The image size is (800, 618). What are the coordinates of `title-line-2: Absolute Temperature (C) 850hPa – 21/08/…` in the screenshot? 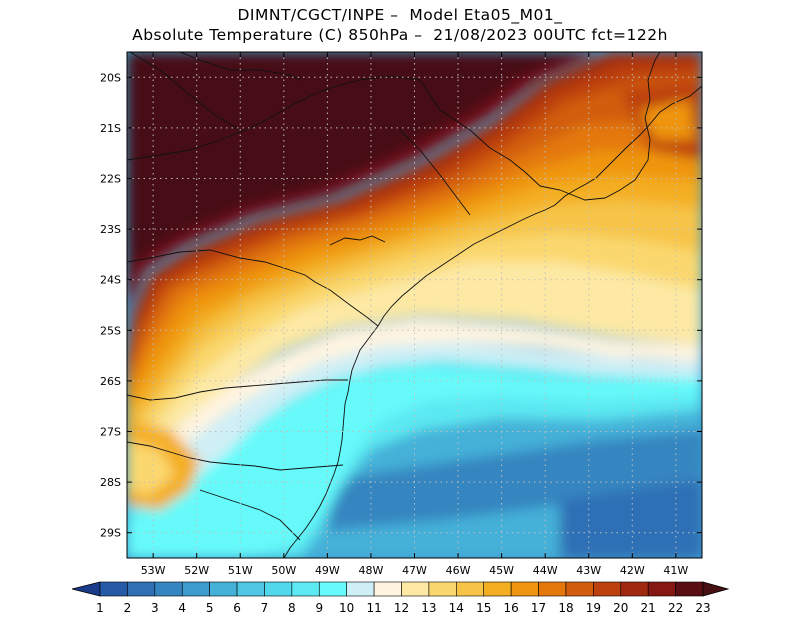 It's located at (400, 35).